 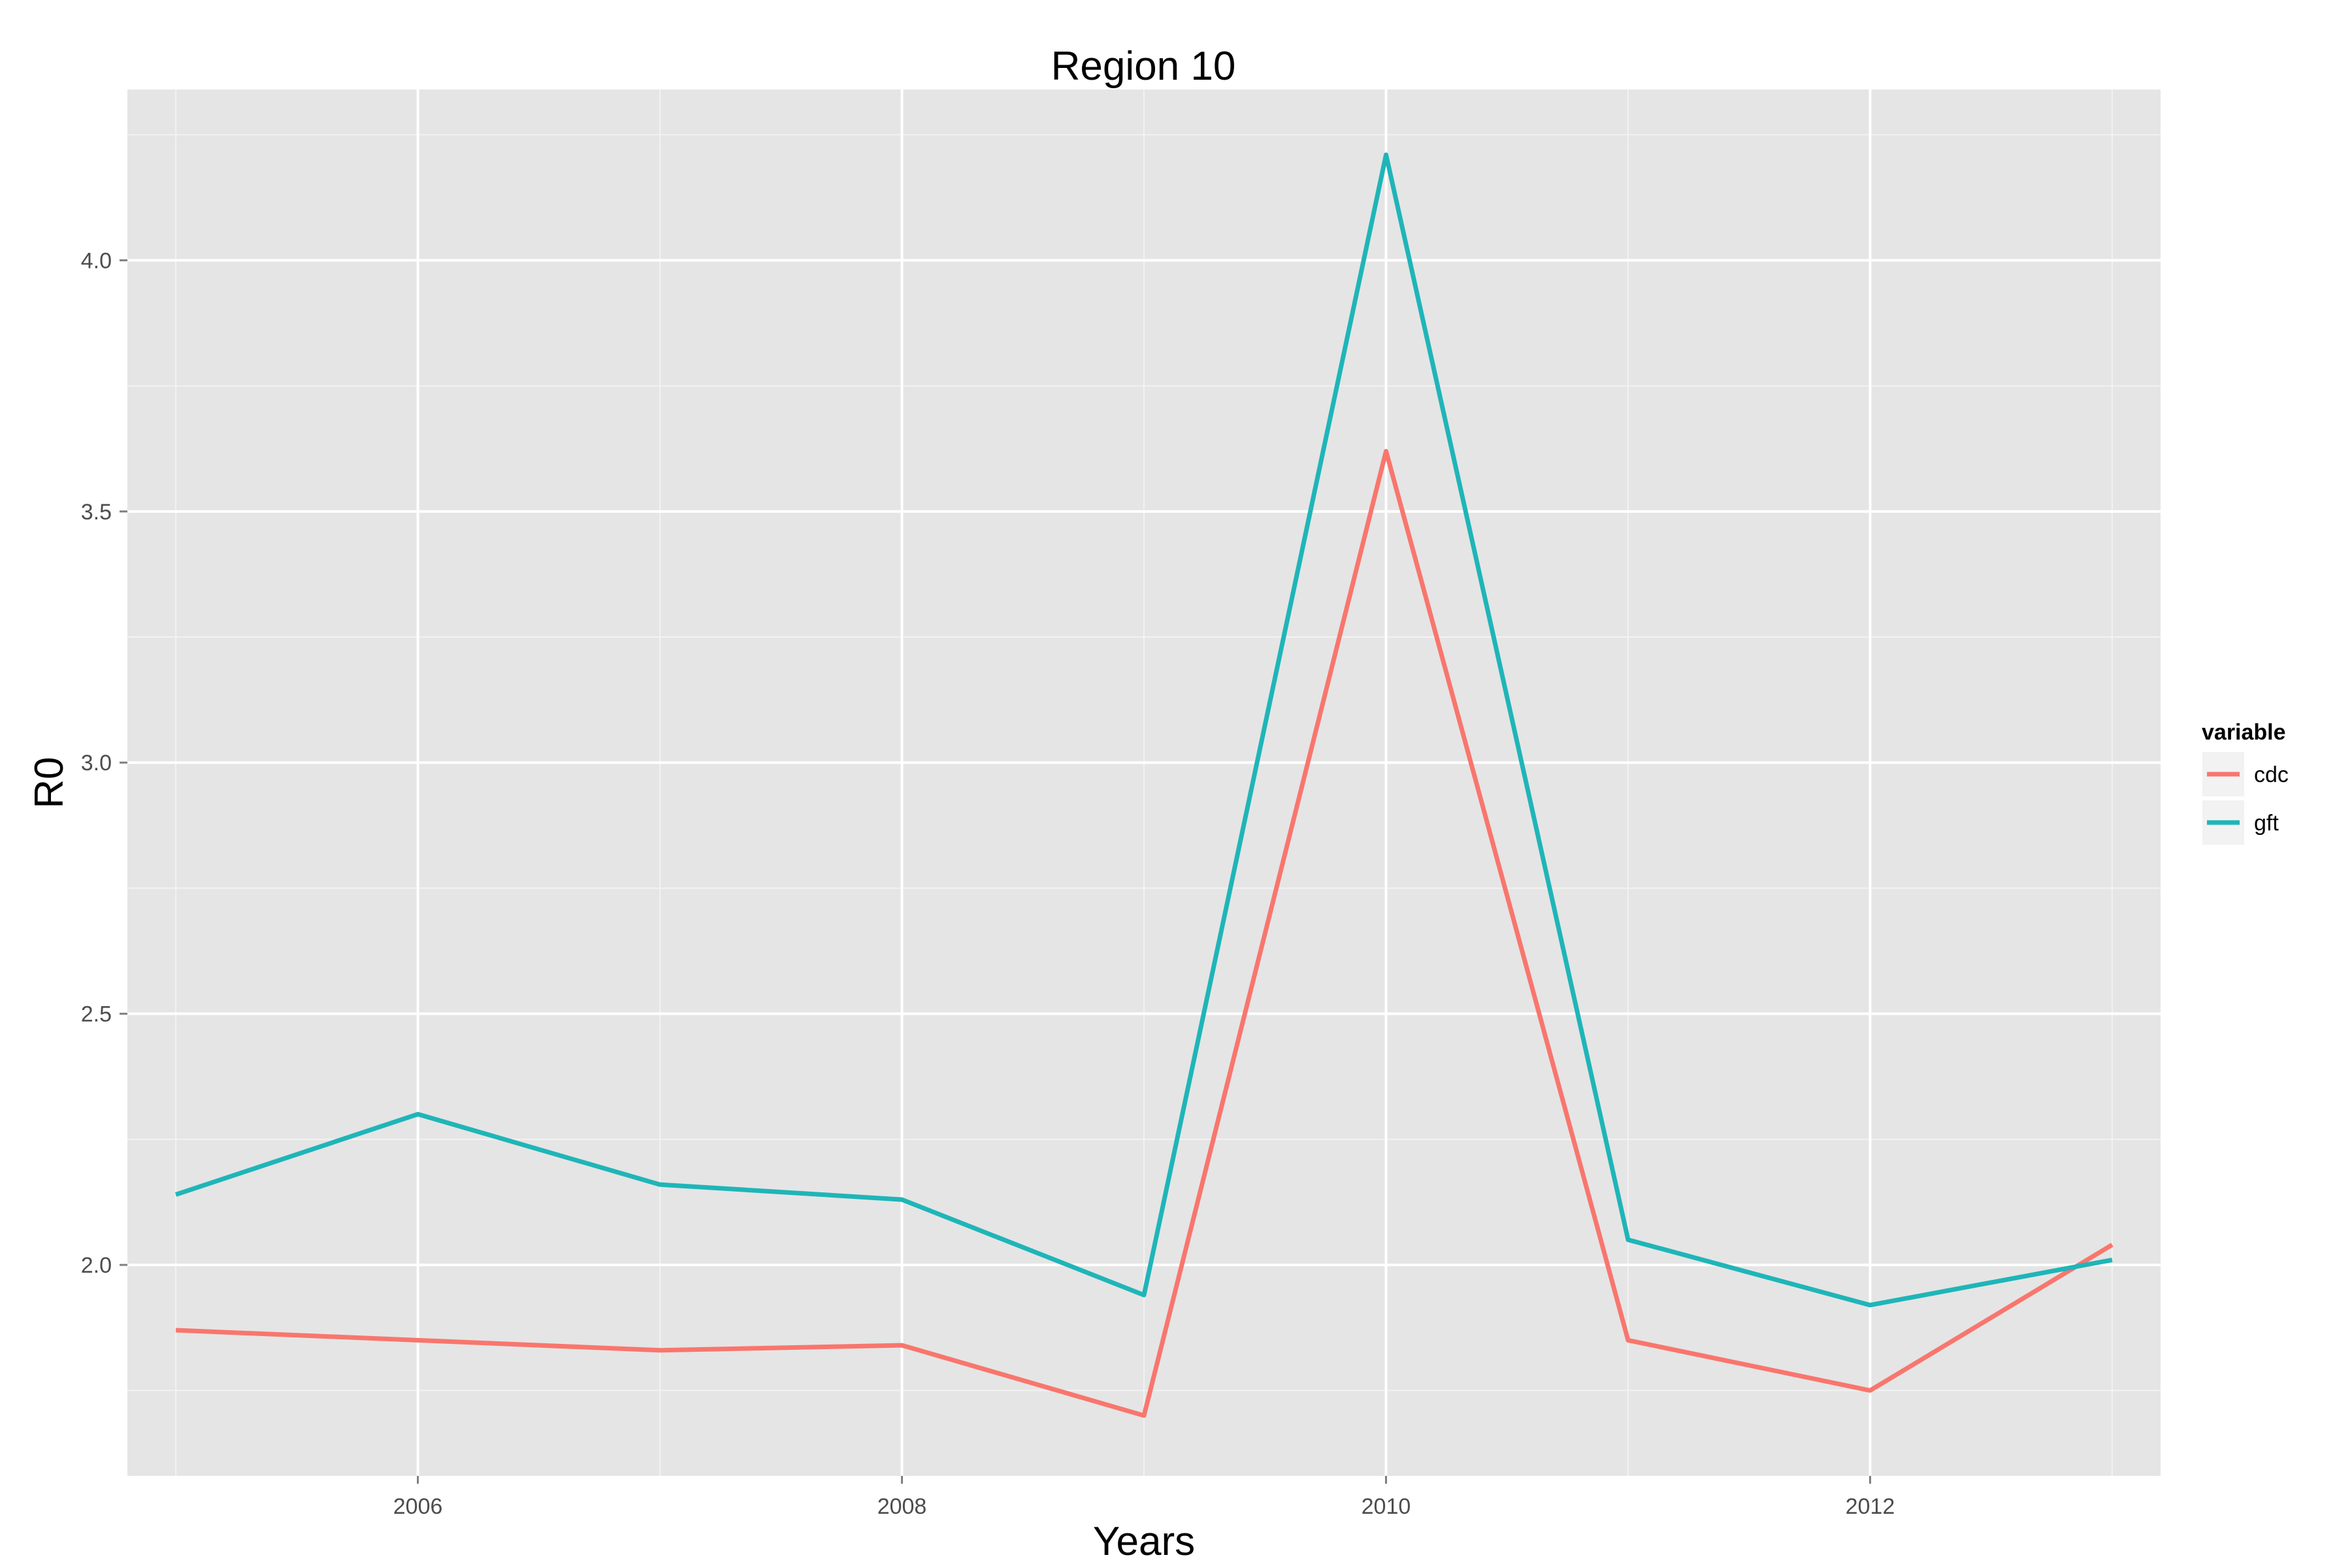 I want to click on chart-title: Region 10, so click(x=1143, y=66).